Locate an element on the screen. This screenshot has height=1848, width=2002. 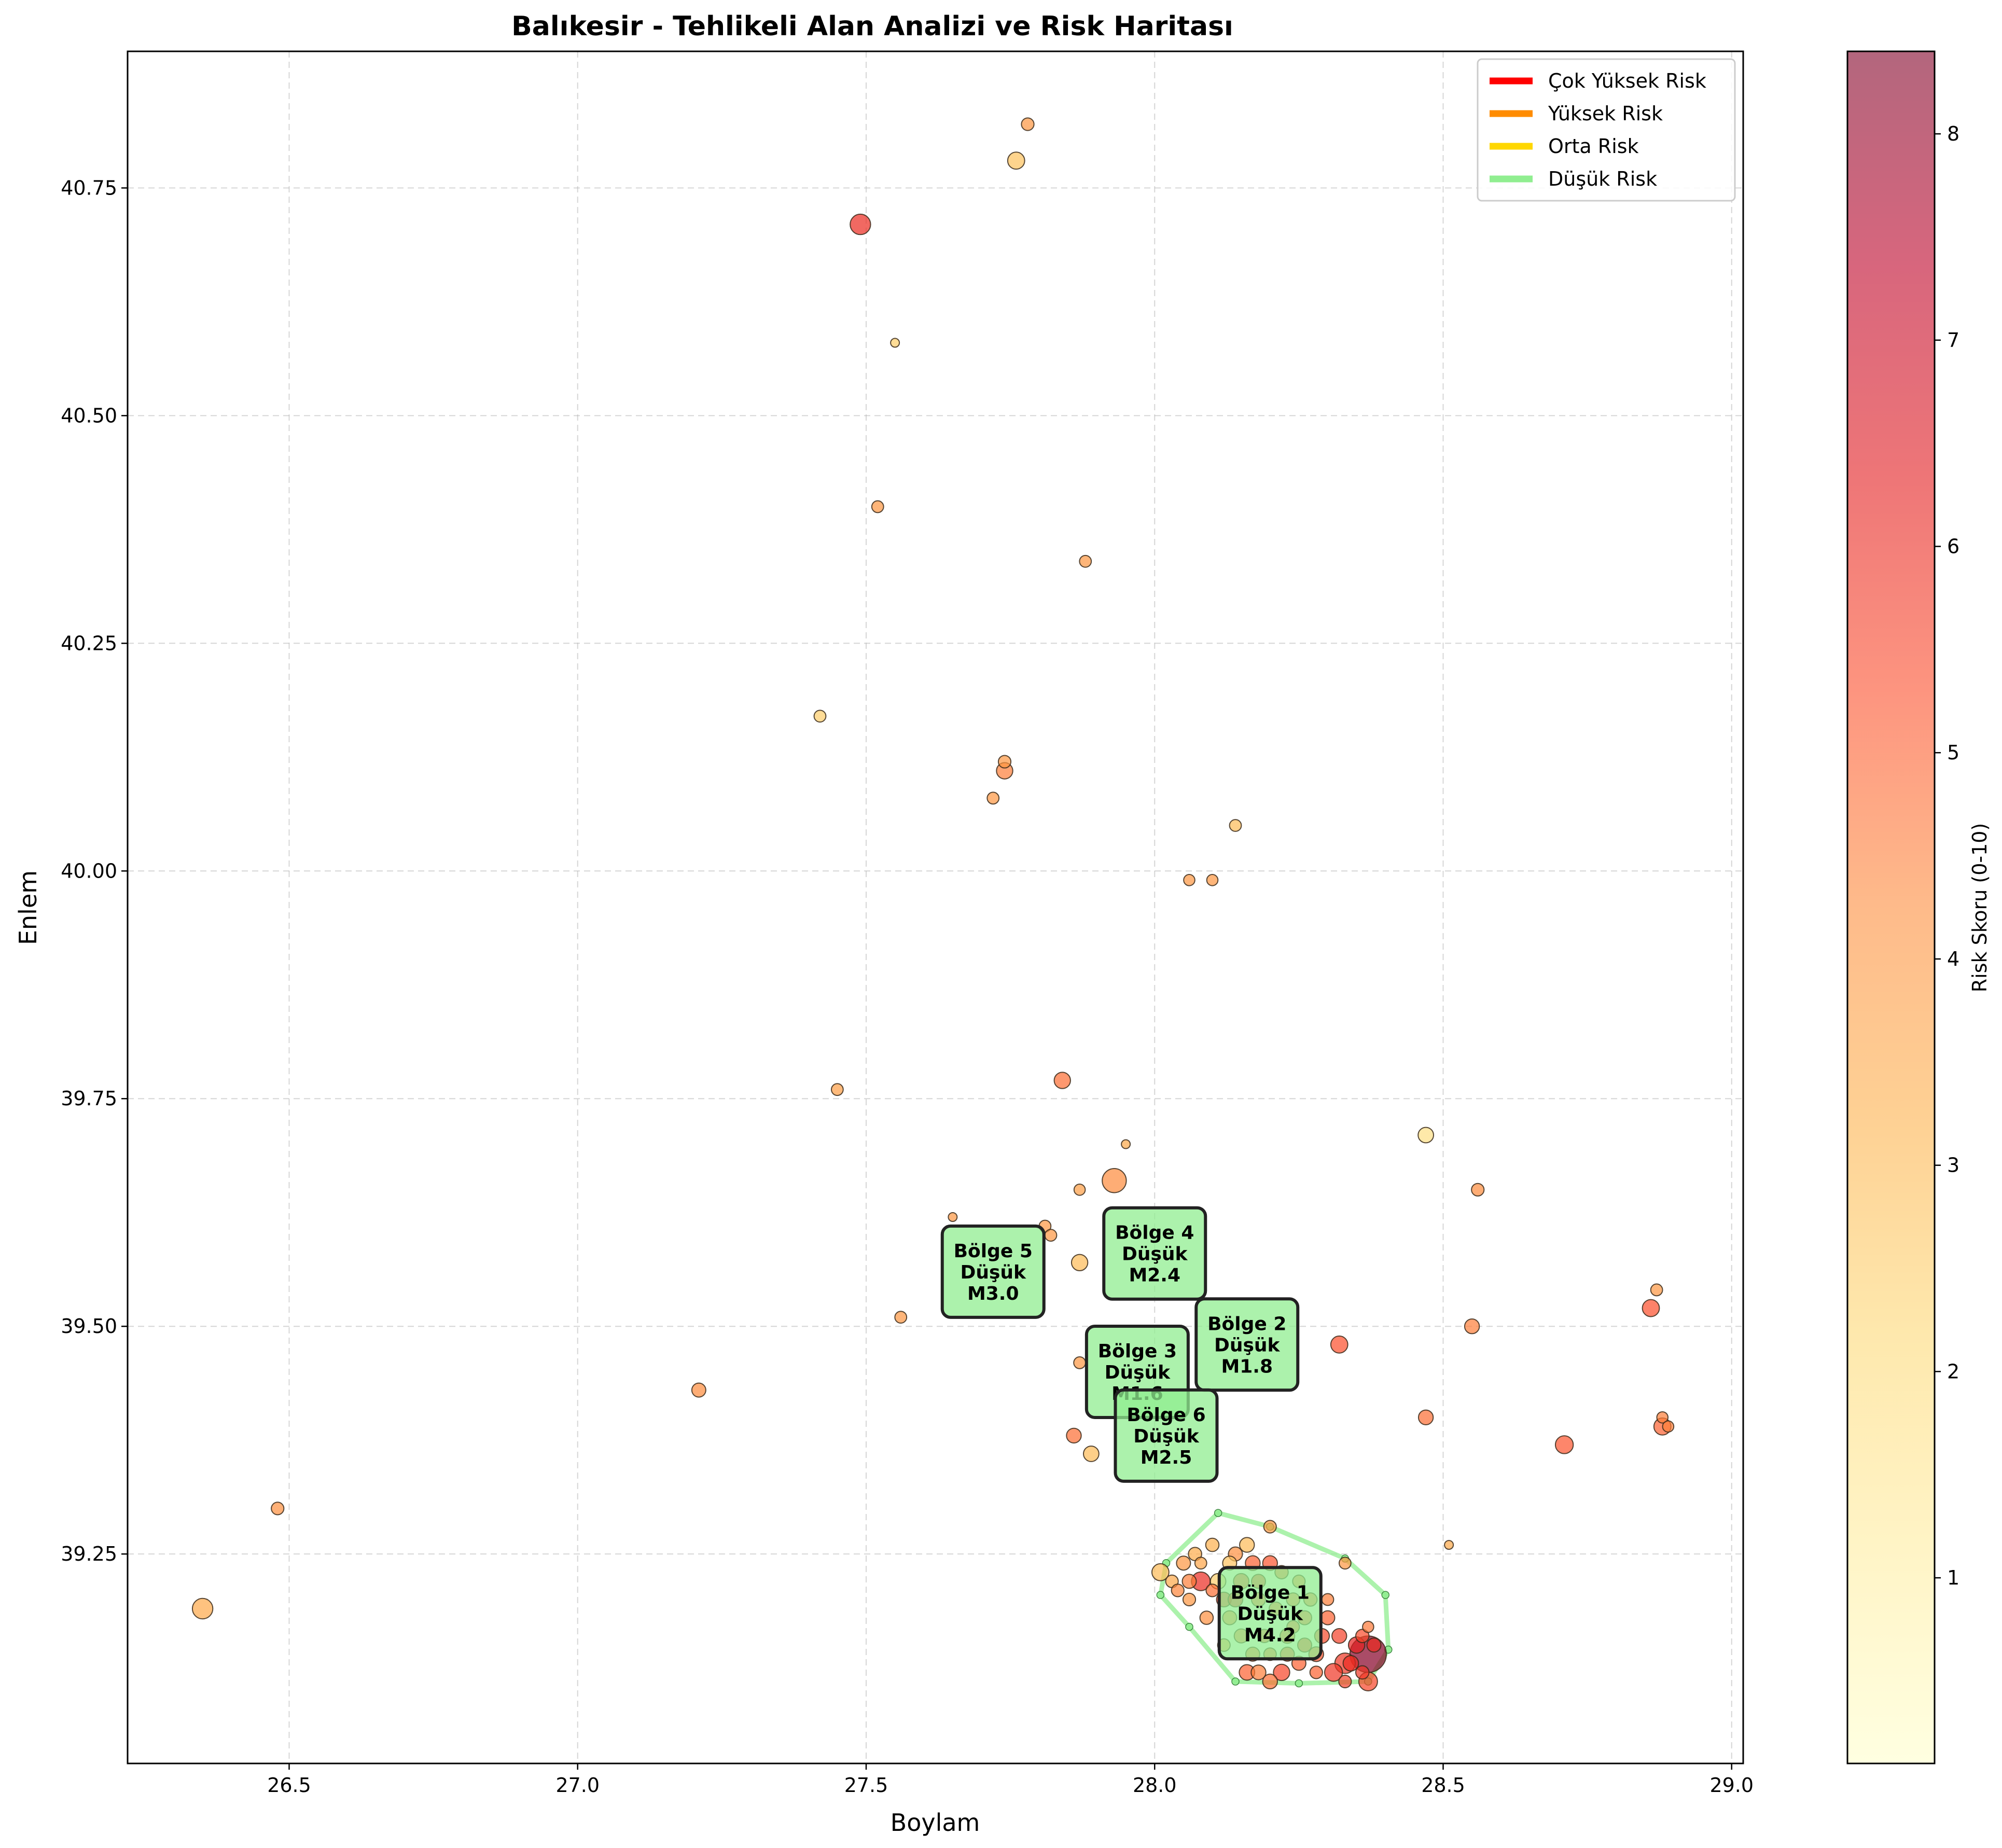
region-4-box is located at coordinates (1154, 1253).